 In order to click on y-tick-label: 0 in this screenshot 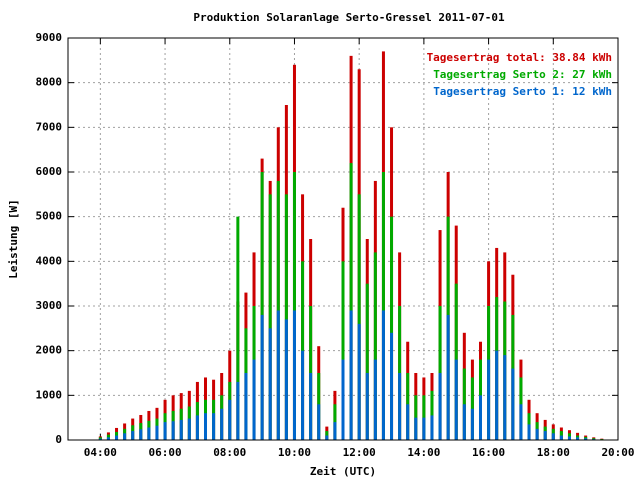, I will do `click(58, 439)`.